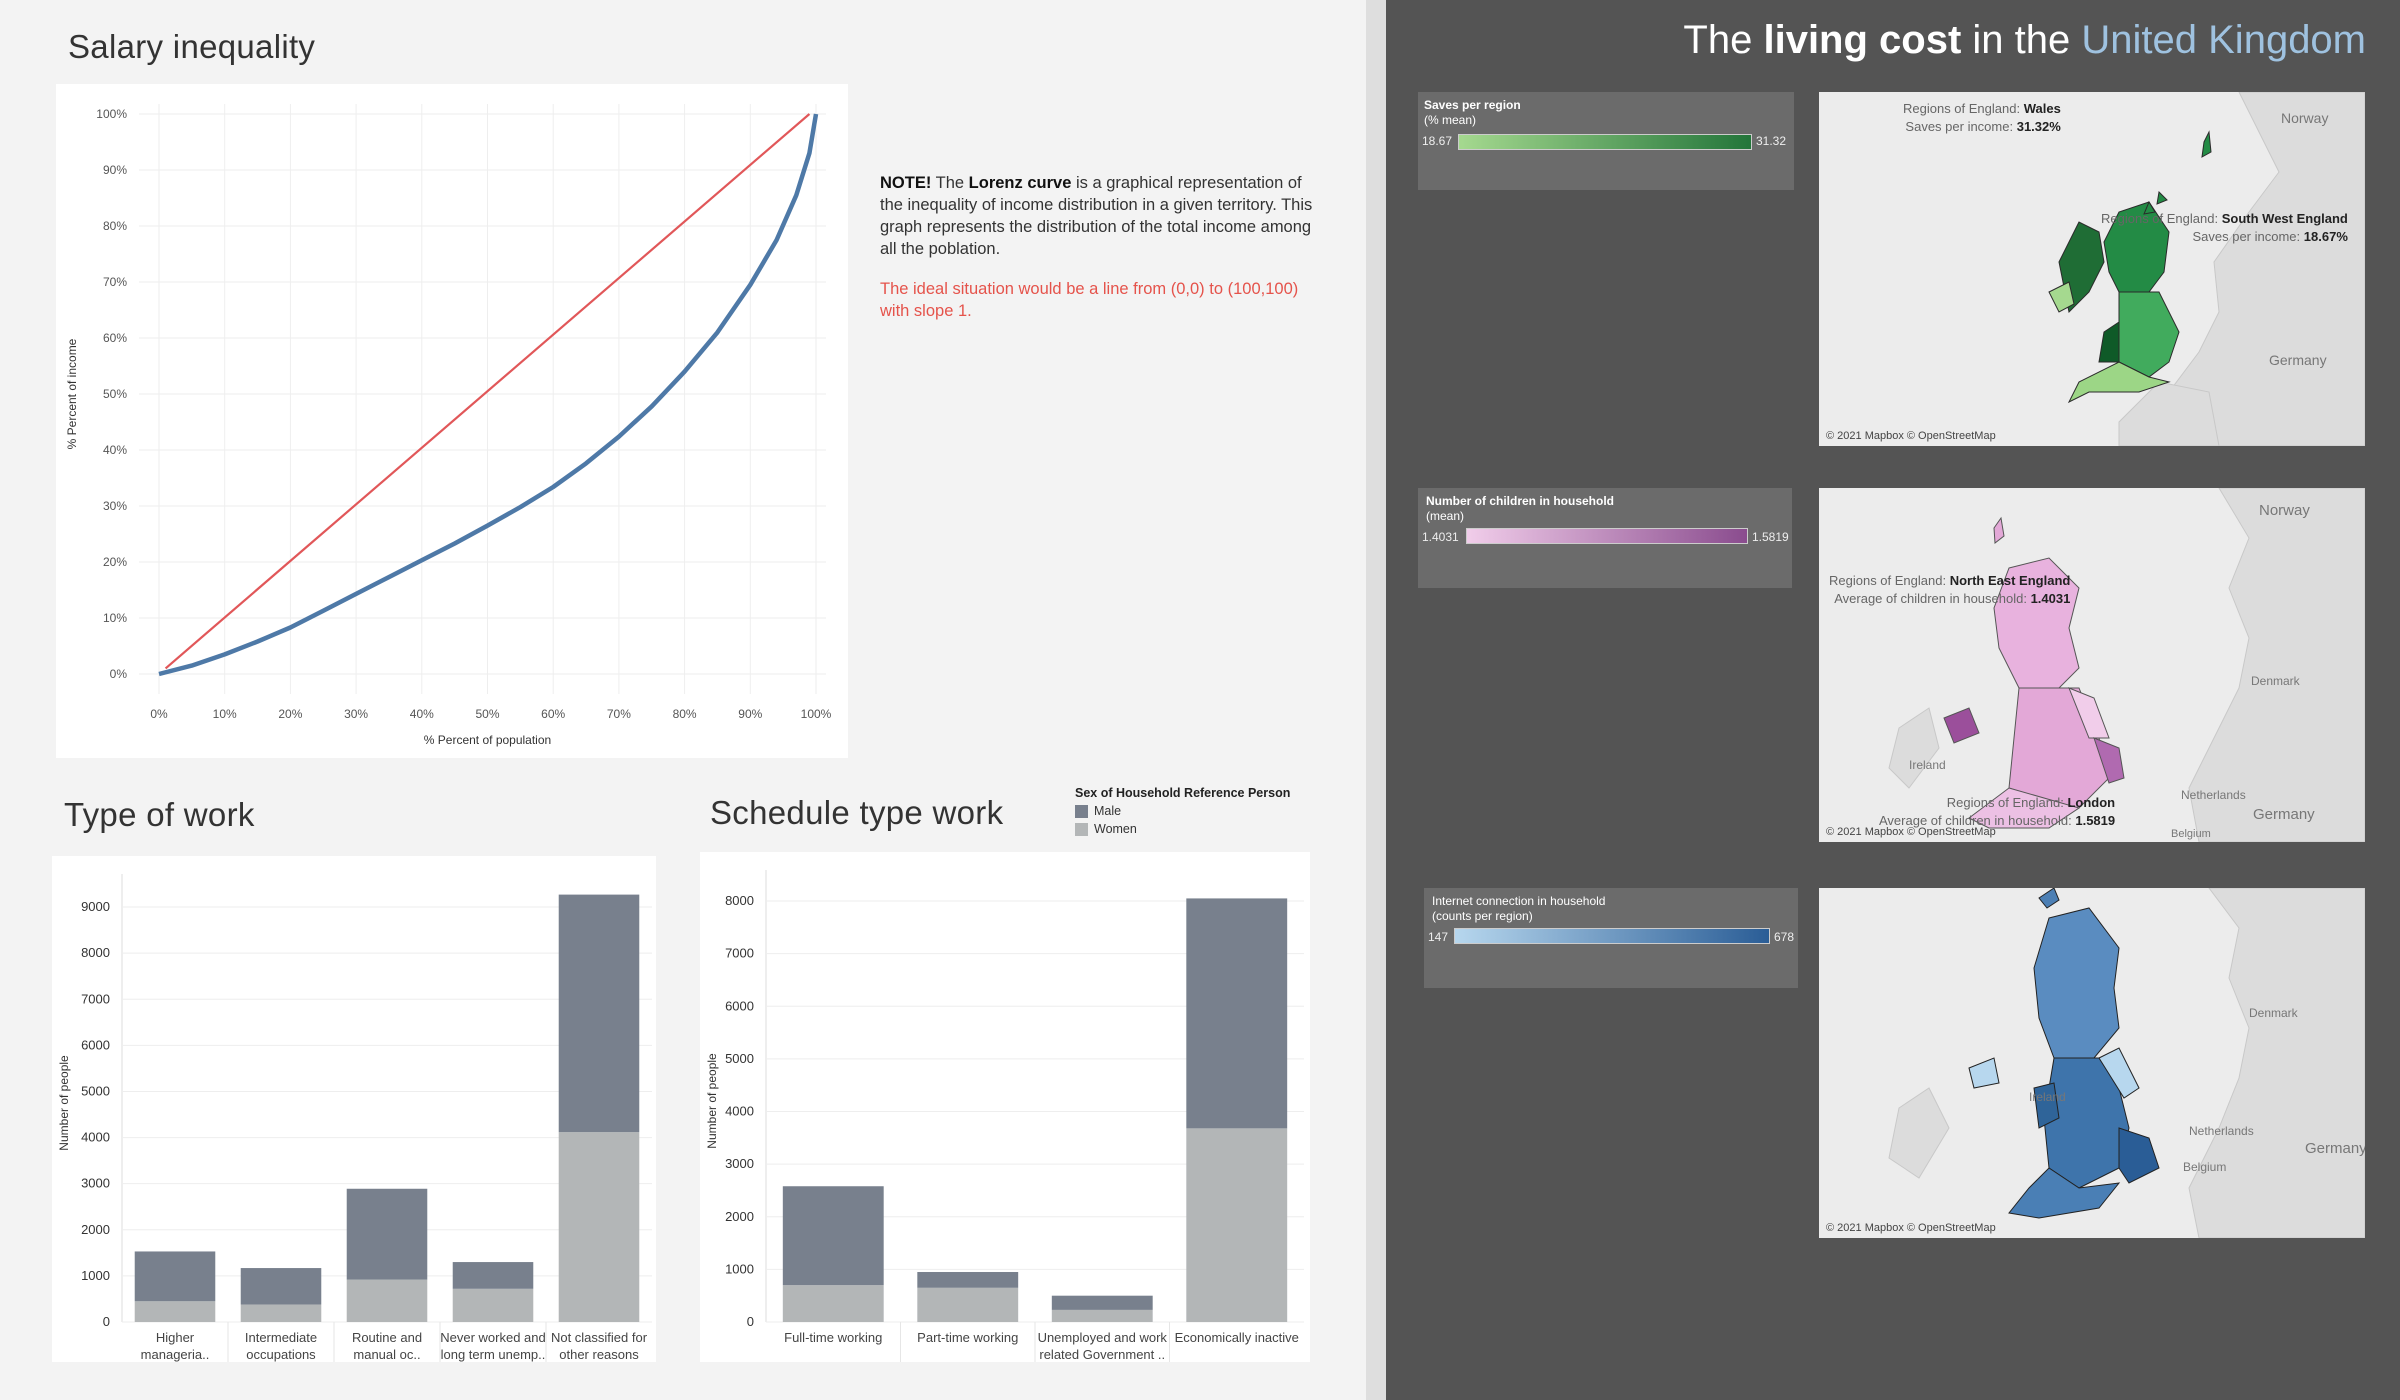 This screenshot has width=2400, height=1400. I want to click on x-tick-label: related Government .., so click(1102, 1354).